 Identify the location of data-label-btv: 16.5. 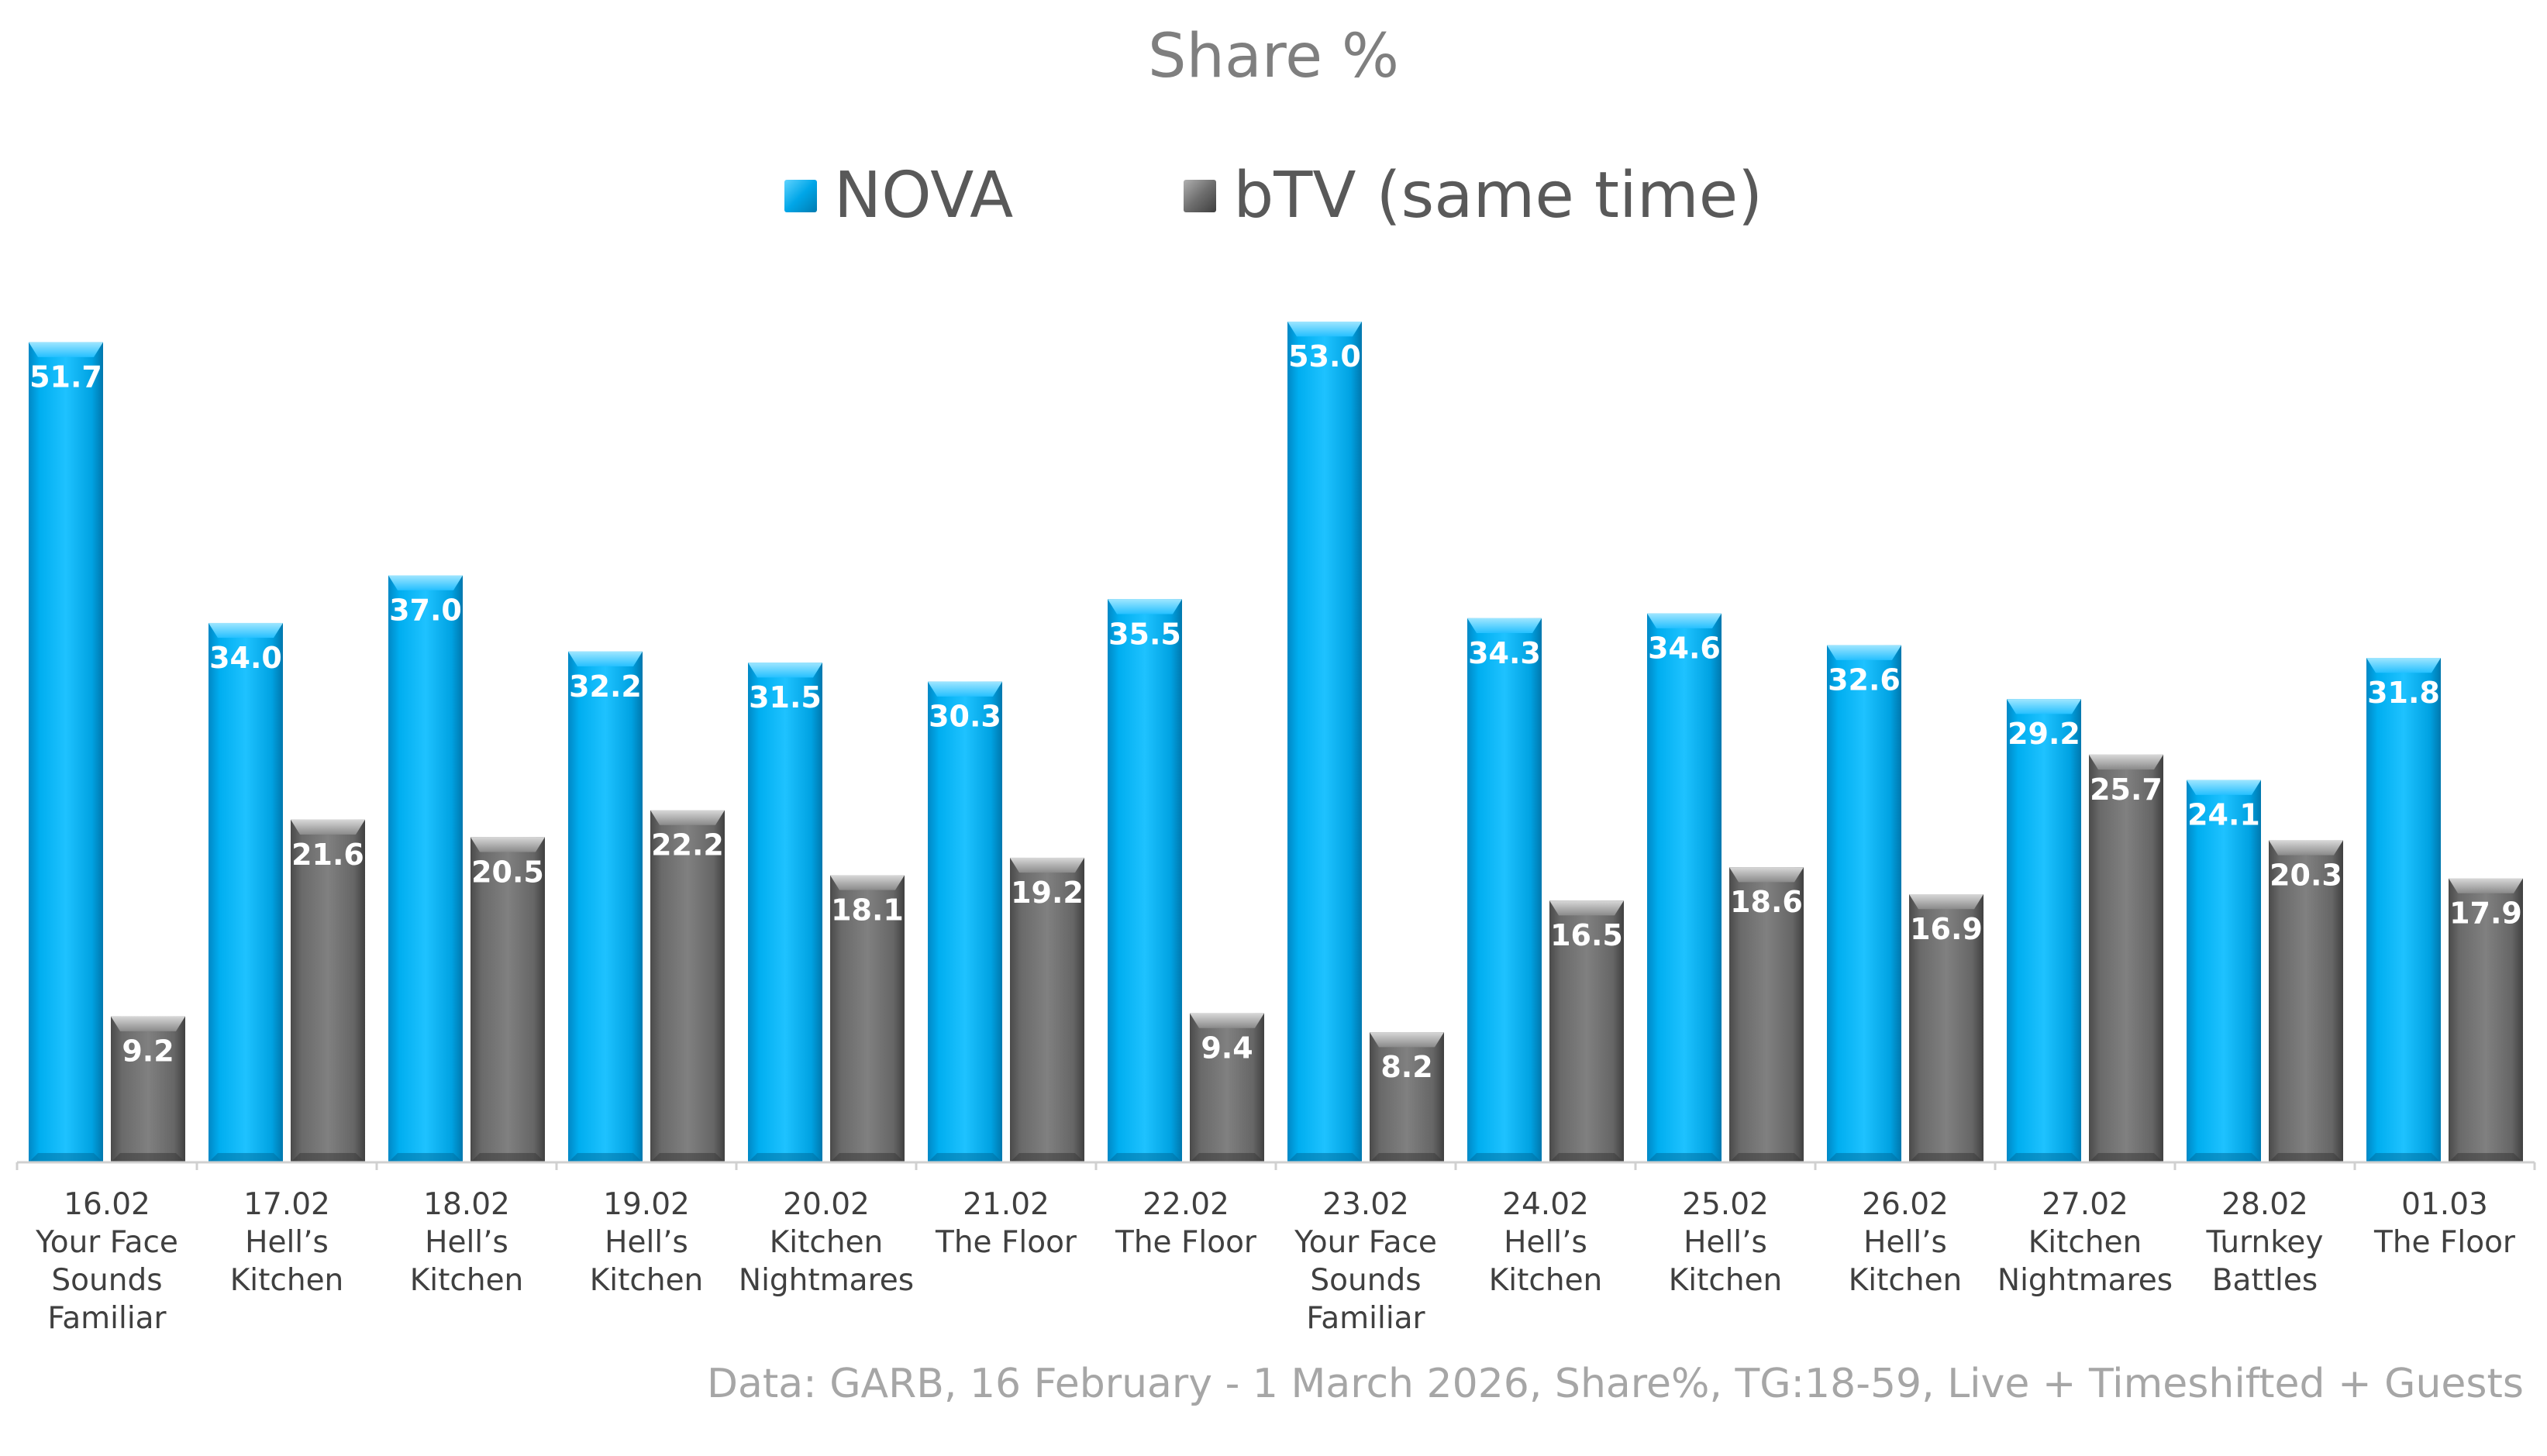
(1586, 935).